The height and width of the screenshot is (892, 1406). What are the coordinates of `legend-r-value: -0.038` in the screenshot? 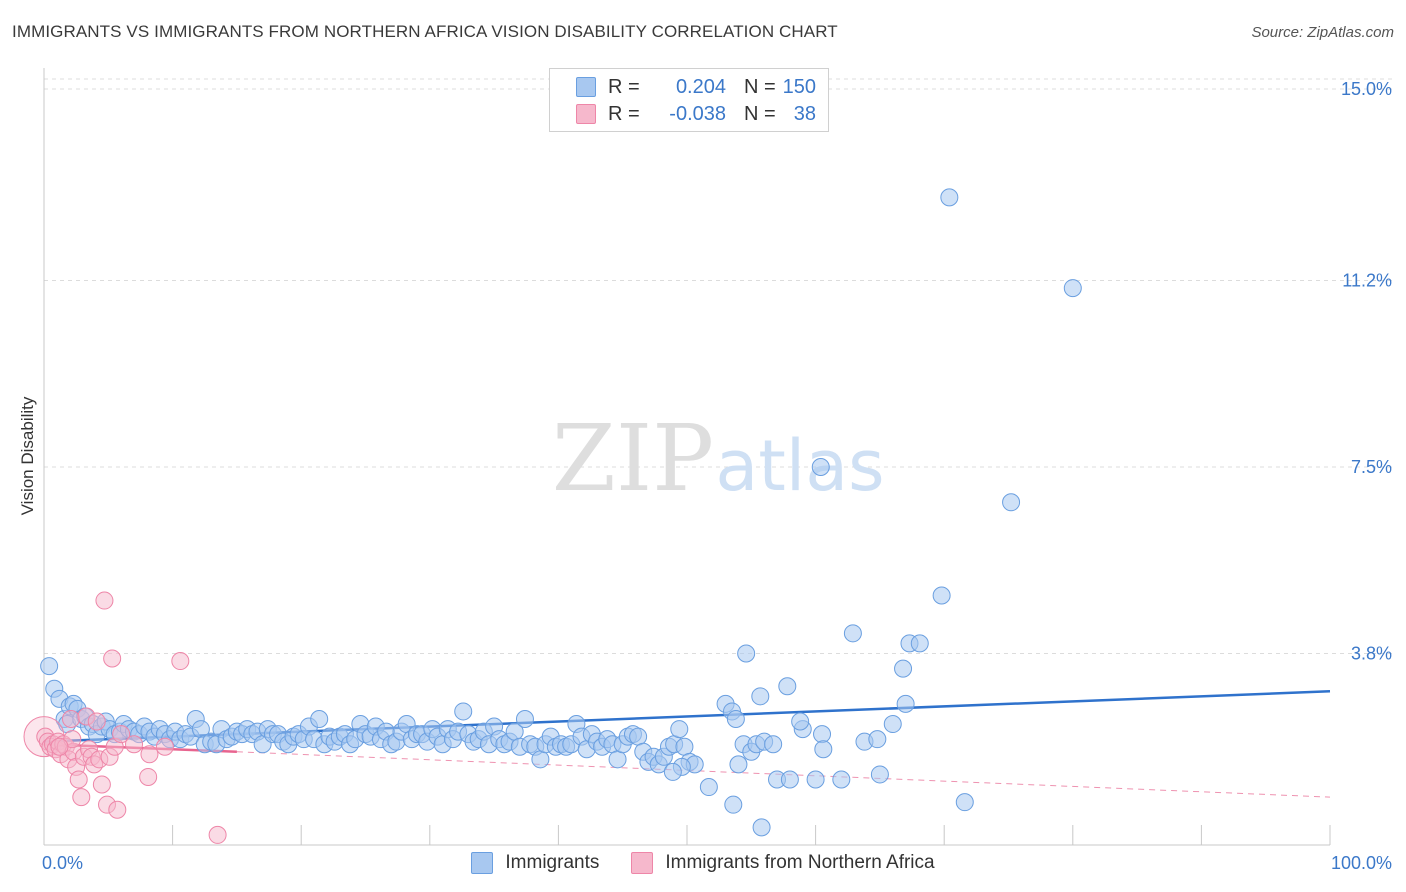 It's located at (697, 113).